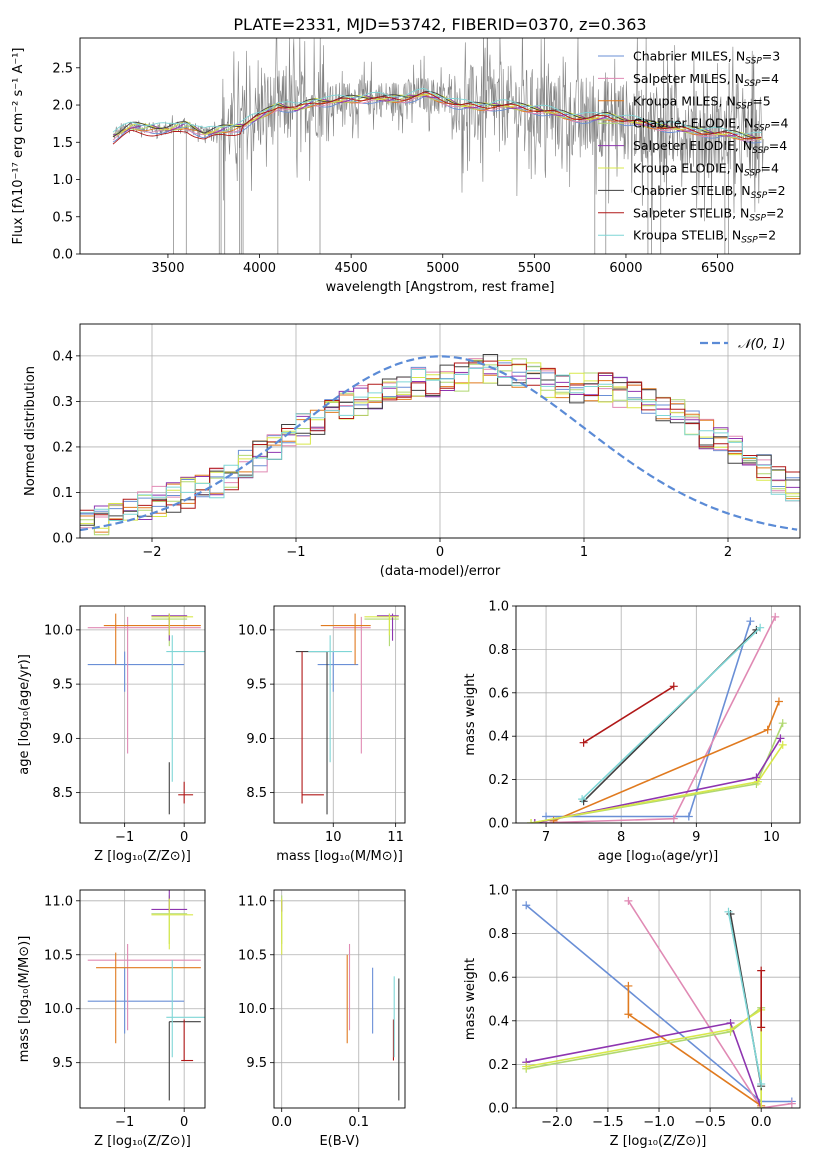 The height and width of the screenshot is (1170, 819). I want to click on legend-entry: Salpeter MILES, NSSP=4, so click(706, 80).